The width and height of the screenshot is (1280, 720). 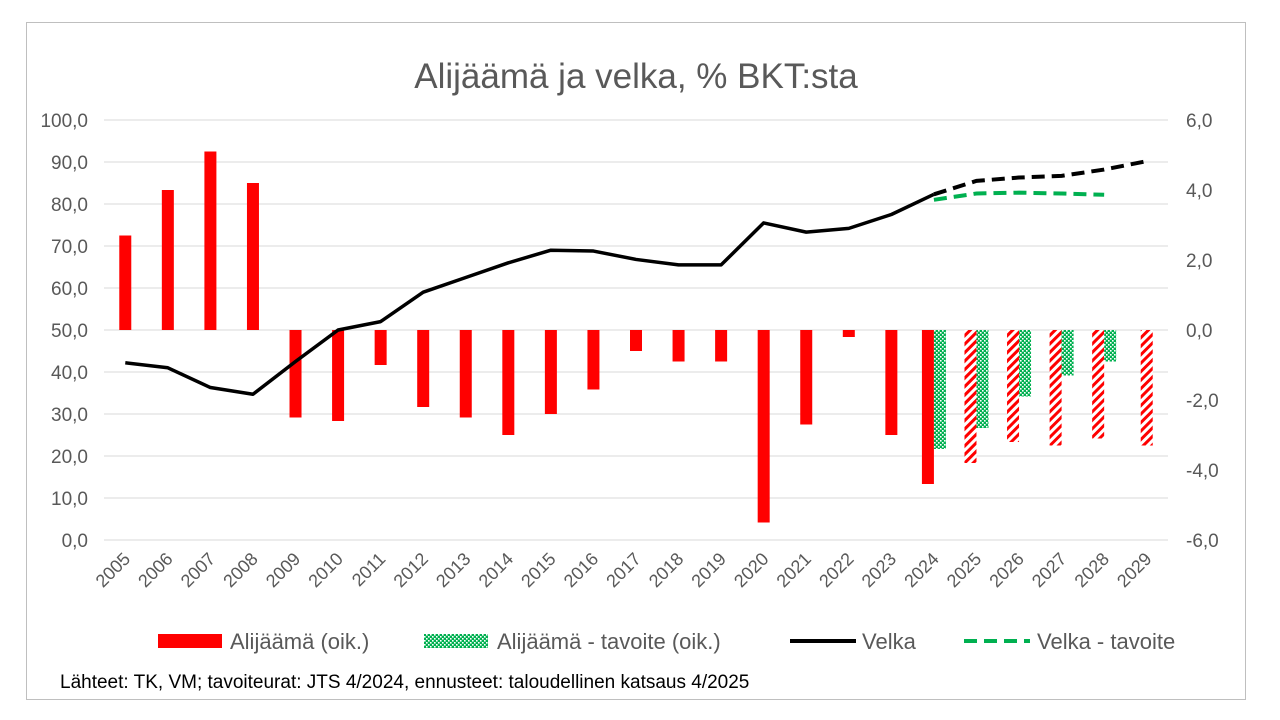 I want to click on x-tick-label: 2011, so click(x=369, y=570).